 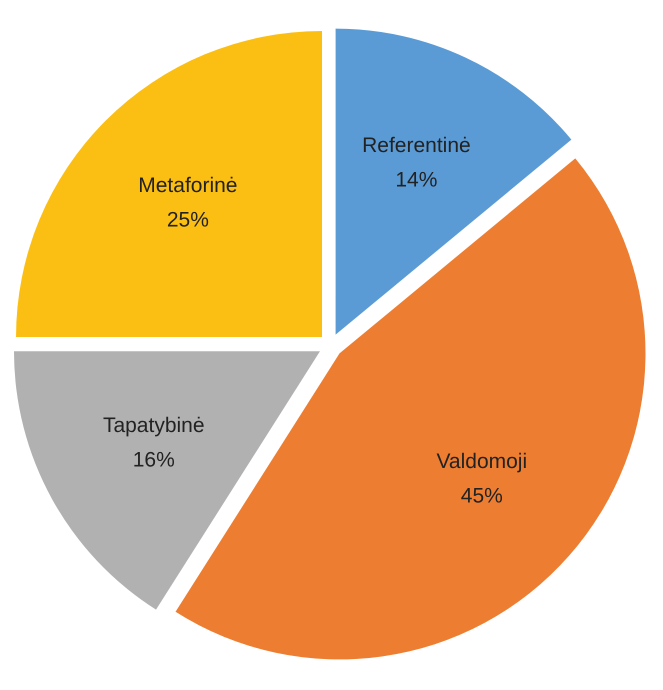 I want to click on data-label: 25%, so click(x=187, y=220).